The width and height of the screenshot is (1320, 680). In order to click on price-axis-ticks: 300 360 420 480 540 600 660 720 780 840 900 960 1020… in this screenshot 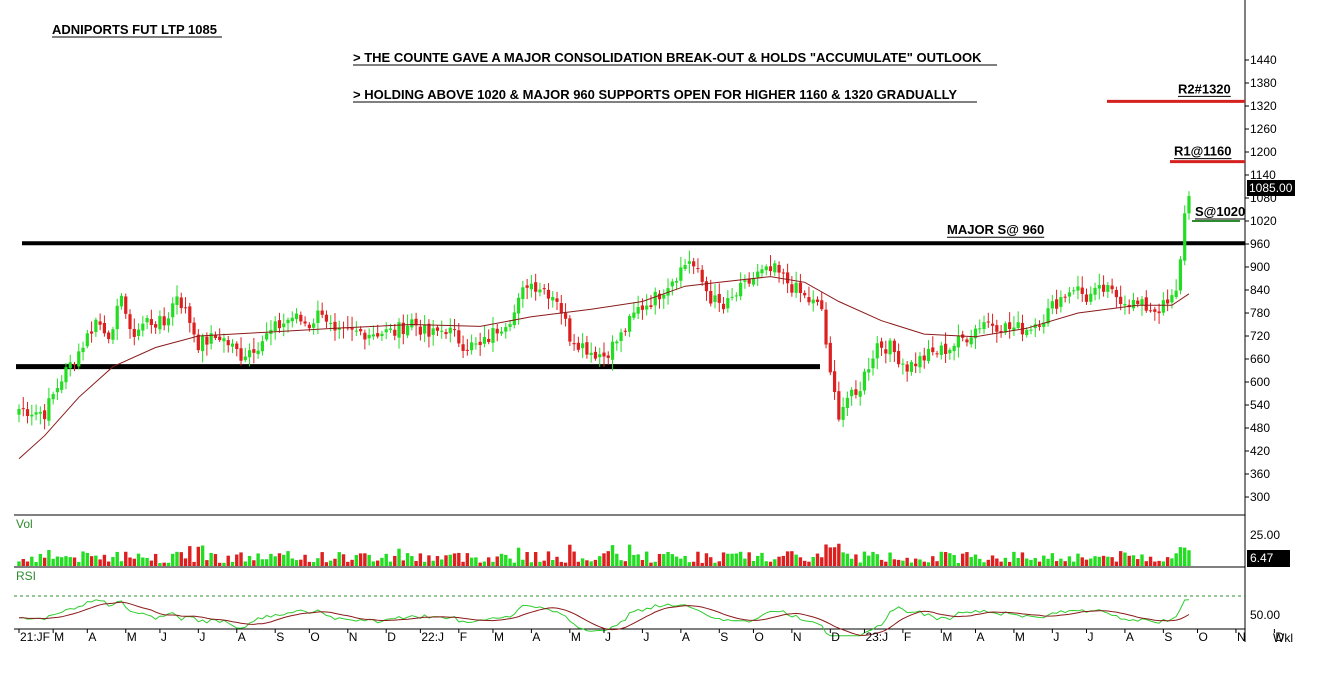, I will do `click(1261, 278)`.